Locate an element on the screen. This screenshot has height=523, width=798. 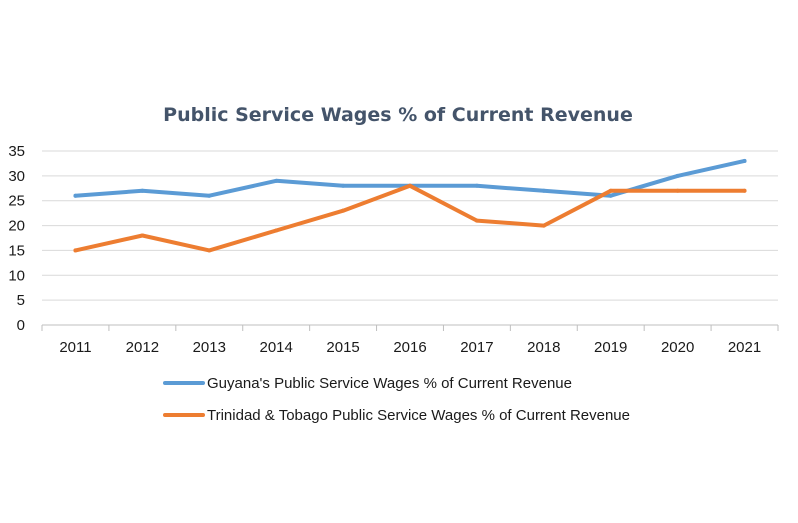
x-tick-label: 2019 is located at coordinates (610, 347).